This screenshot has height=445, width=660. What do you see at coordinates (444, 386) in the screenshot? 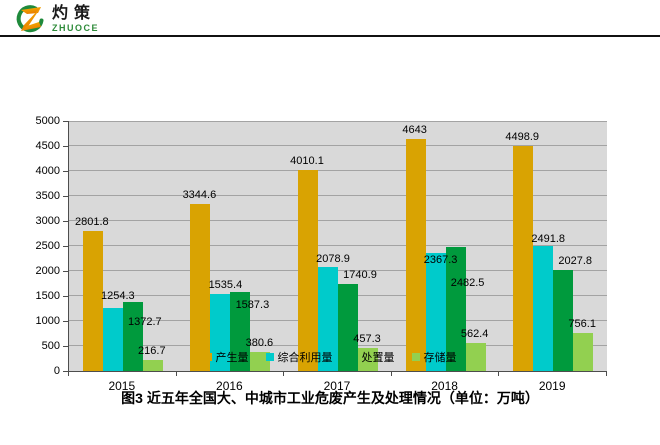
I see `x-axis-label: 2018` at bounding box center [444, 386].